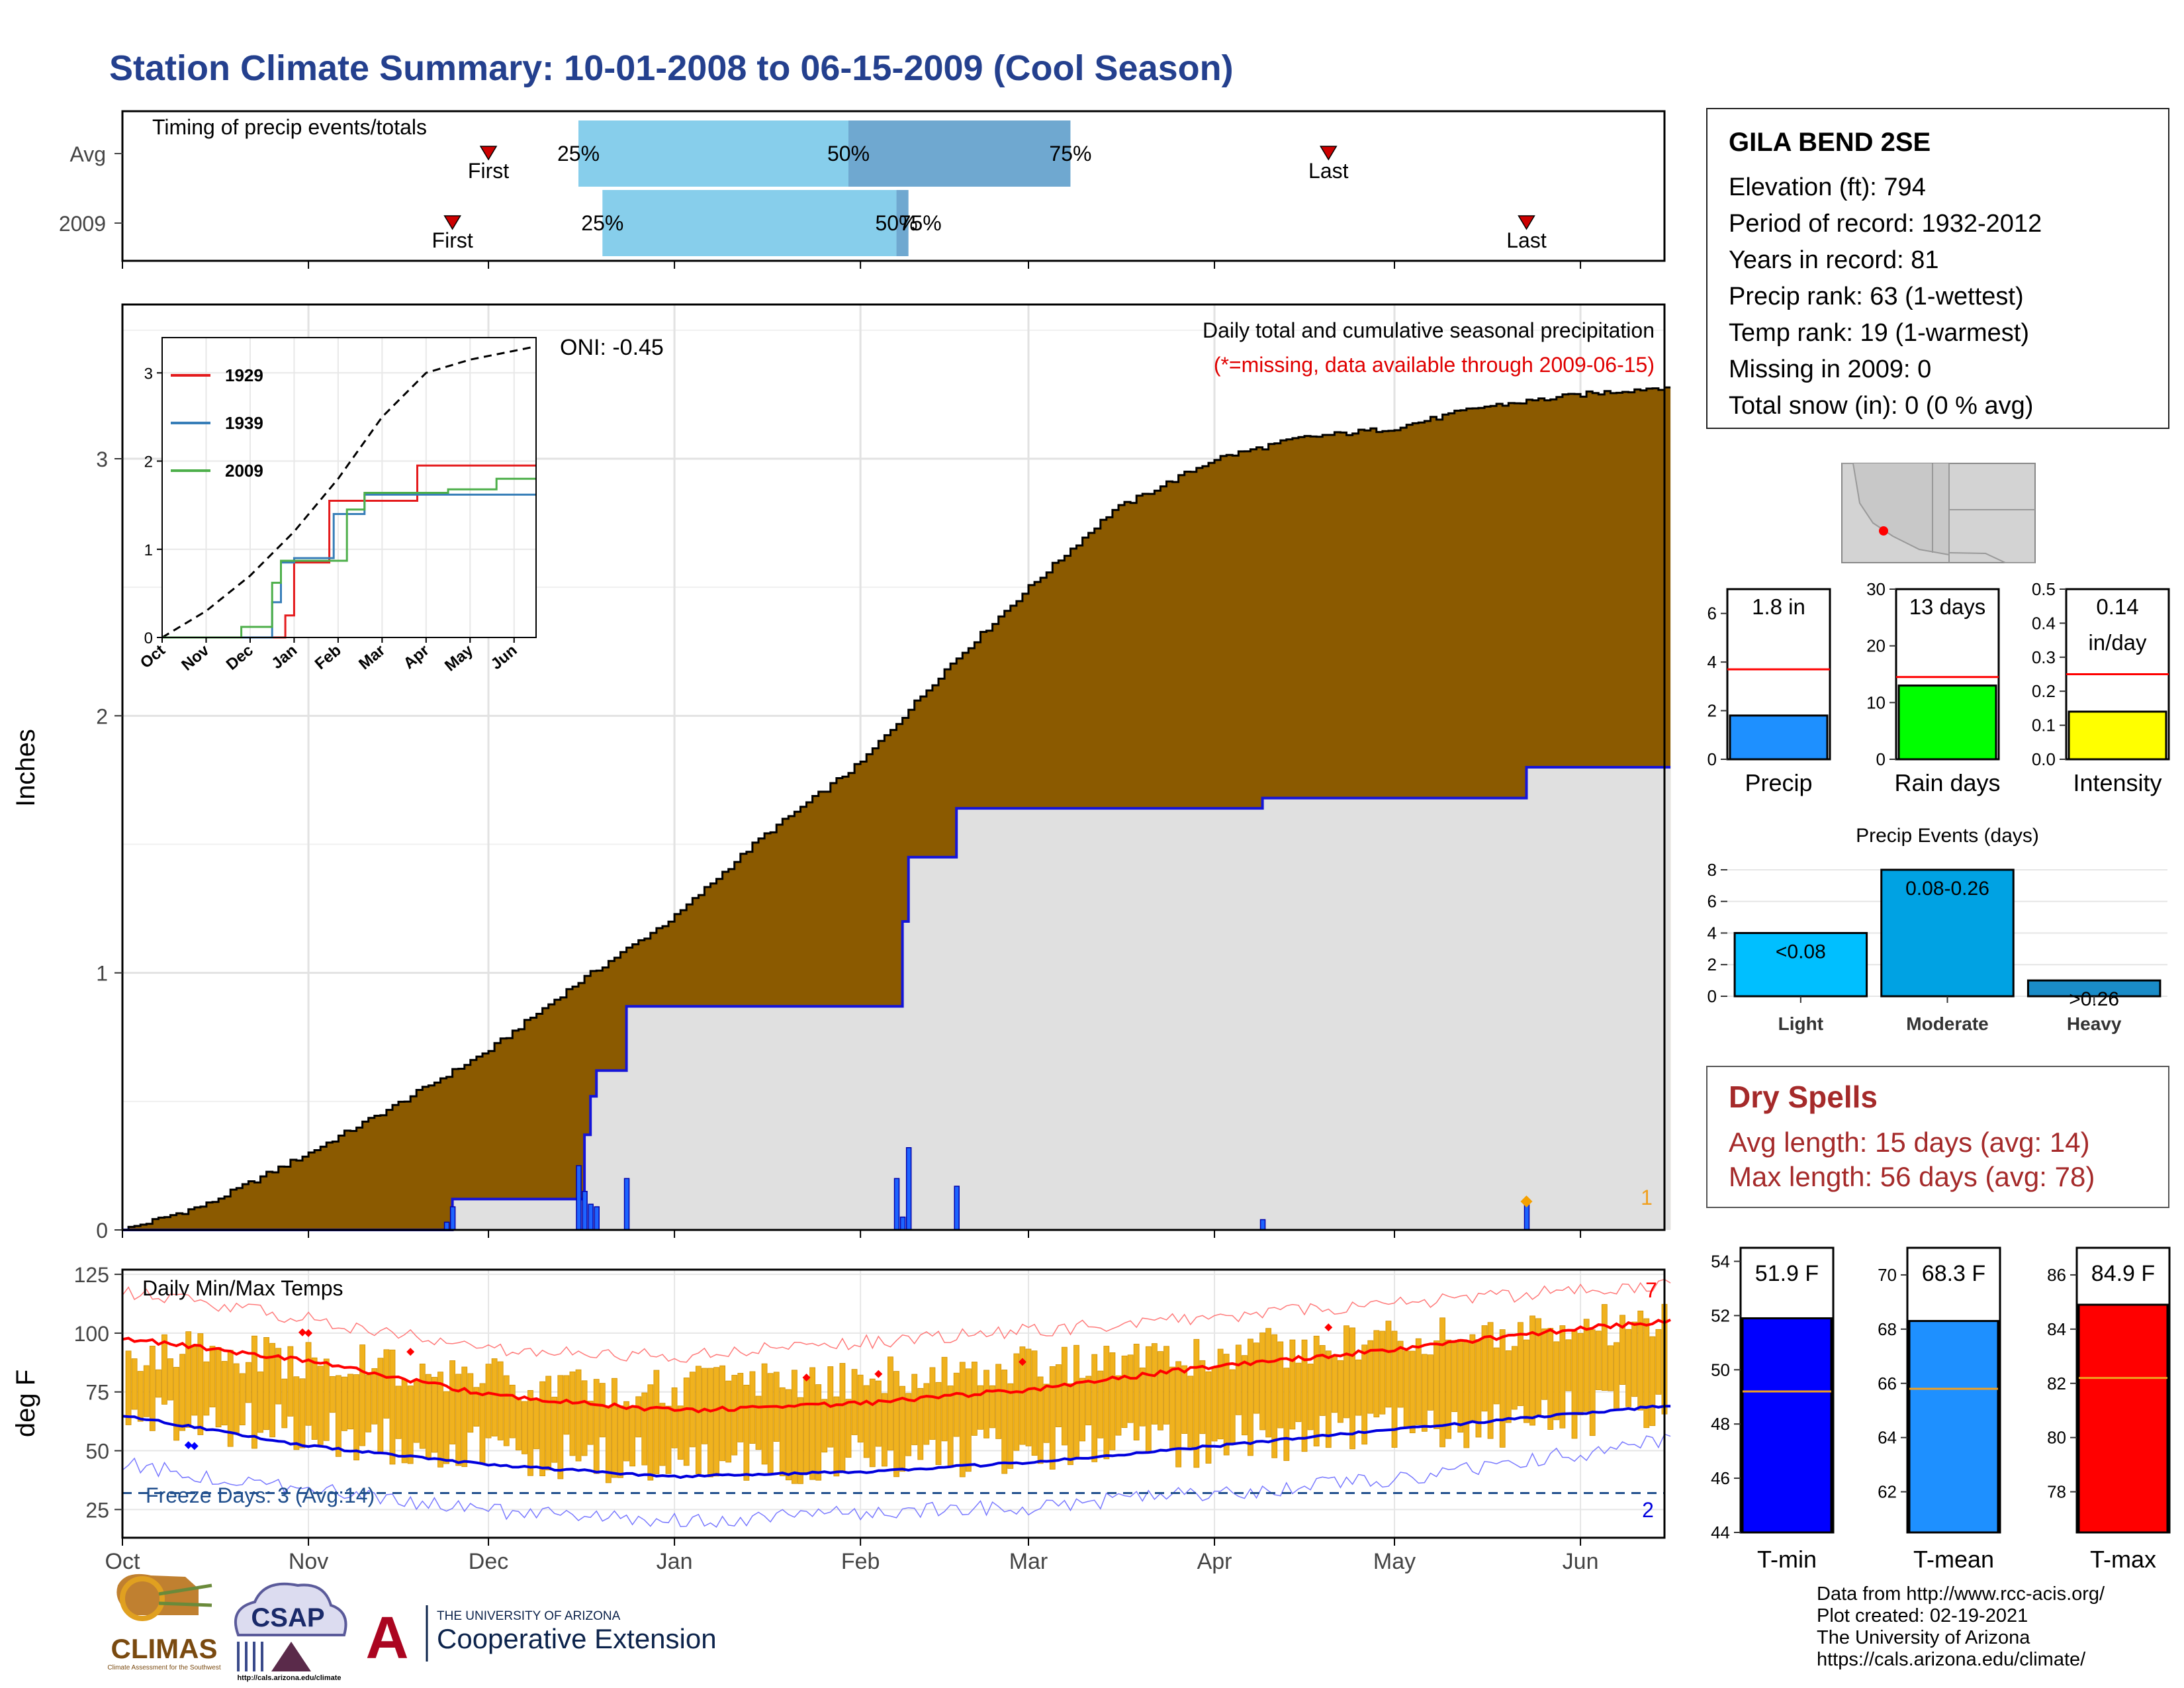 This screenshot has width=2184, height=1688. I want to click on month-label: Apr, so click(1214, 1561).